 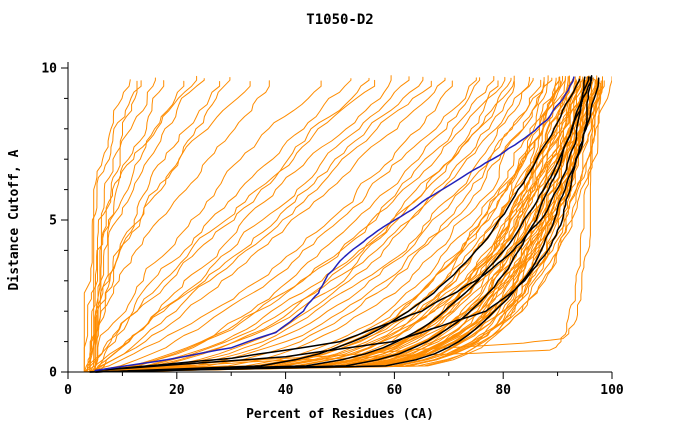 I want to click on x-tick-label: 20, so click(x=177, y=390).